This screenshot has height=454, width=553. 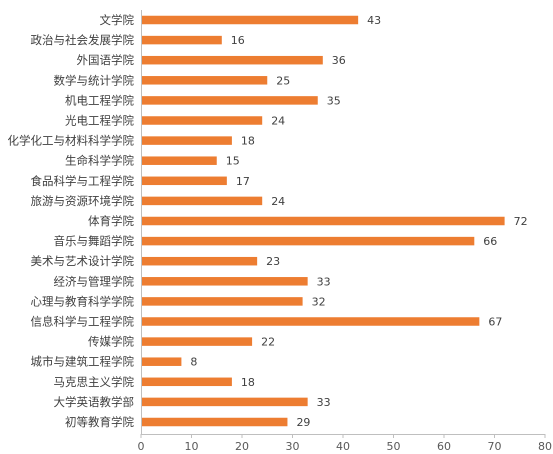 What do you see at coordinates (83, 40) in the screenshot?
I see `category-label: 政治与社会发展学院` at bounding box center [83, 40].